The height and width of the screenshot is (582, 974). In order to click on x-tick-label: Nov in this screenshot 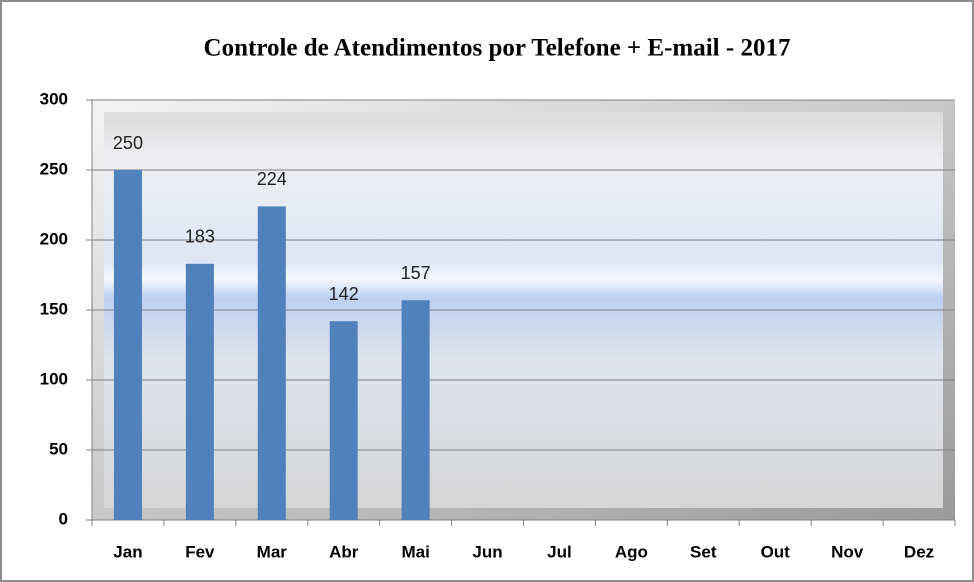, I will do `click(847, 551)`.